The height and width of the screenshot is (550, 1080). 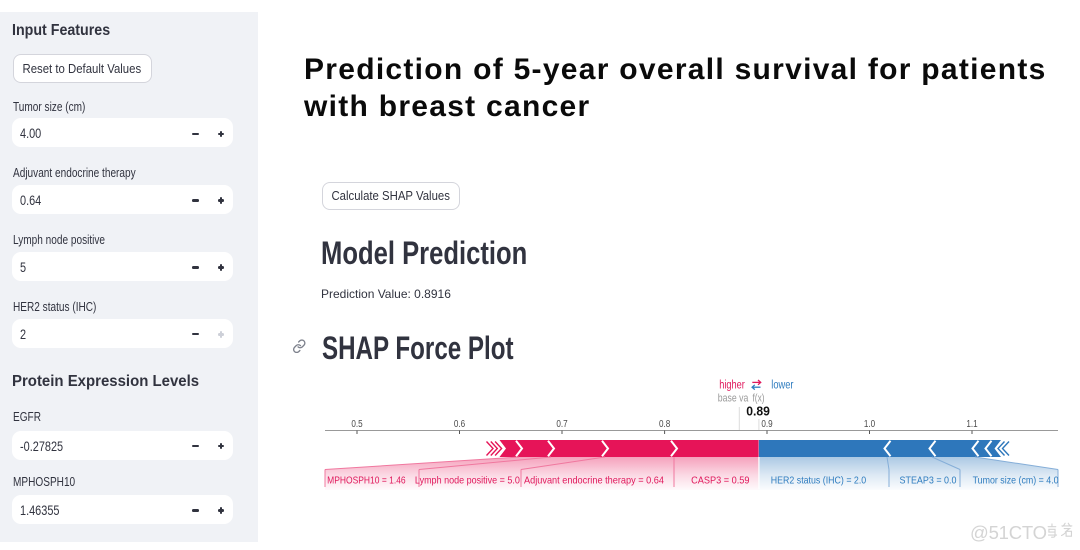 I want to click on svg-text: STEAP3 = 0.0, so click(x=928, y=480).